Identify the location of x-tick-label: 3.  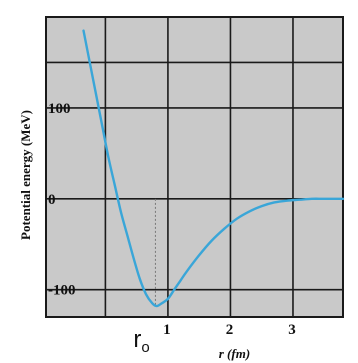
(292, 330).